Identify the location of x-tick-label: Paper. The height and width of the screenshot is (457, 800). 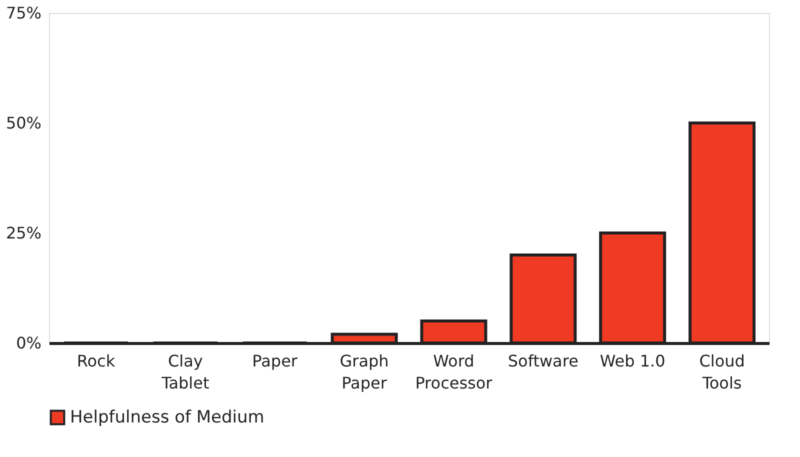
(275, 361).